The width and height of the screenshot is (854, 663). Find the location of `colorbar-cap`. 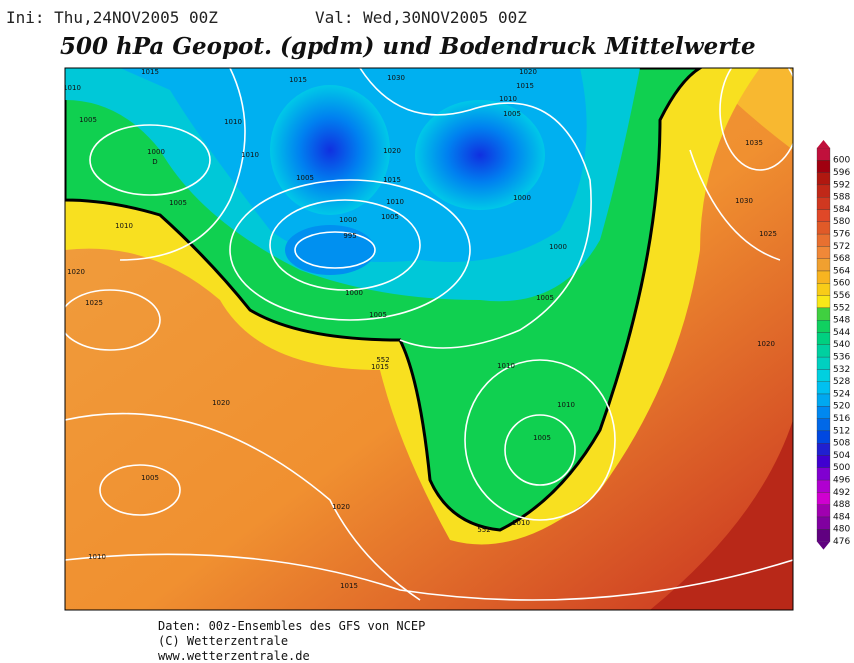

colorbar-cap is located at coordinates (823, 144).